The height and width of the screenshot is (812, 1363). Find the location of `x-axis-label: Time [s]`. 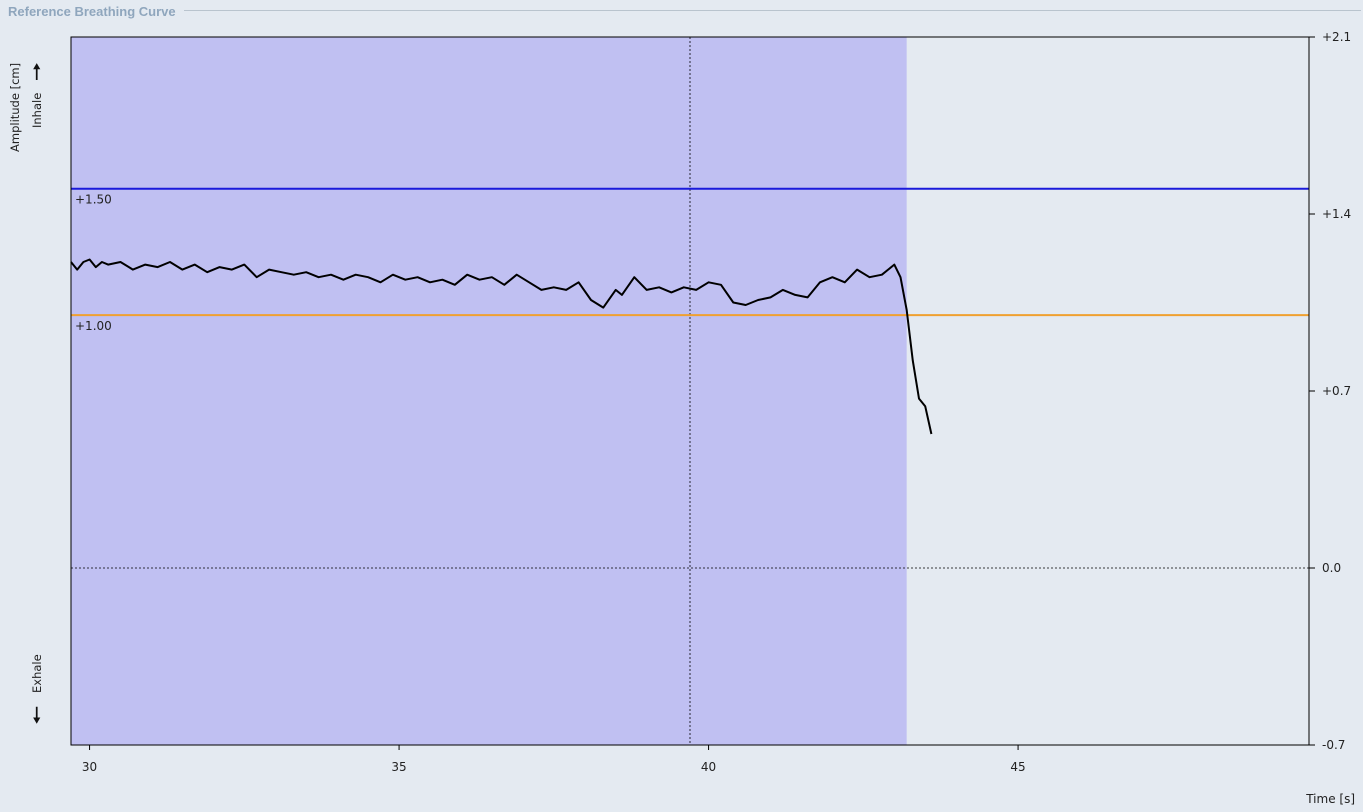

x-axis-label: Time [s] is located at coordinates (1330, 799).